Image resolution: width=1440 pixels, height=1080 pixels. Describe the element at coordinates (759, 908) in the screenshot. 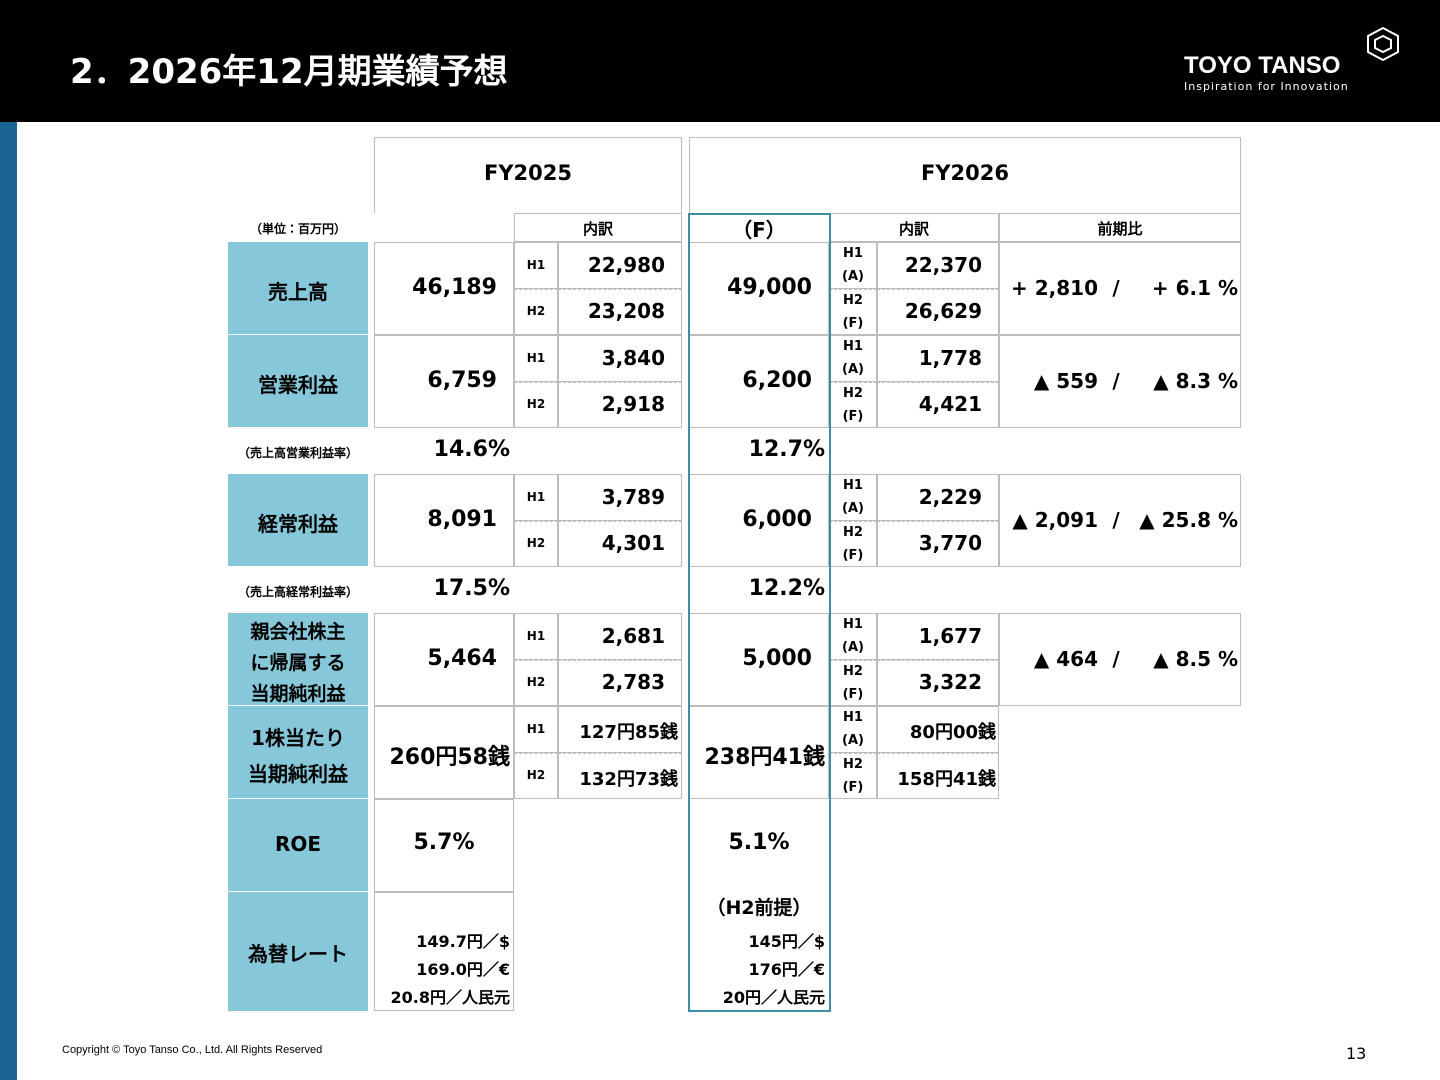

I see `fx-note: （H2前提）` at that location.